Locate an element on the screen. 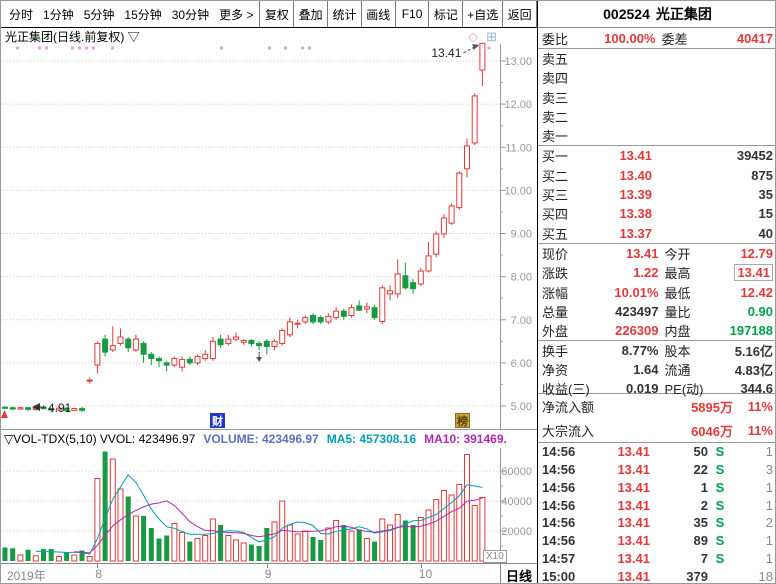 The image size is (776, 584). toolbar: 分时 1分钟 5分钟 15分钟 30分钟 更多 > 复权 叠加 统计 画线 F10 标记 +自选 返回 is located at coordinates (269, 14).